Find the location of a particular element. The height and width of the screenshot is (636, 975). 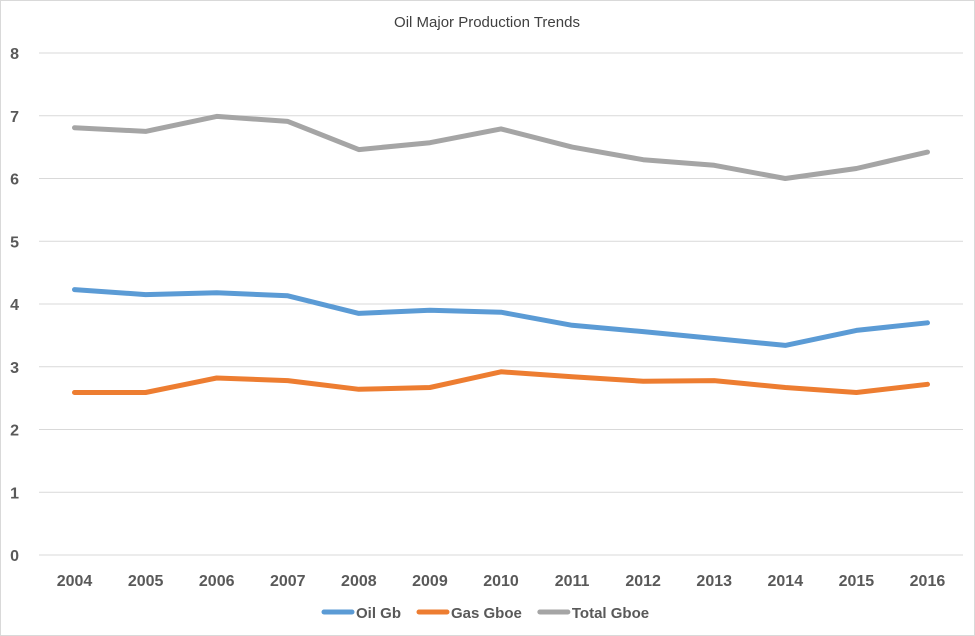

x-tick-label: 2008 is located at coordinates (359, 581).